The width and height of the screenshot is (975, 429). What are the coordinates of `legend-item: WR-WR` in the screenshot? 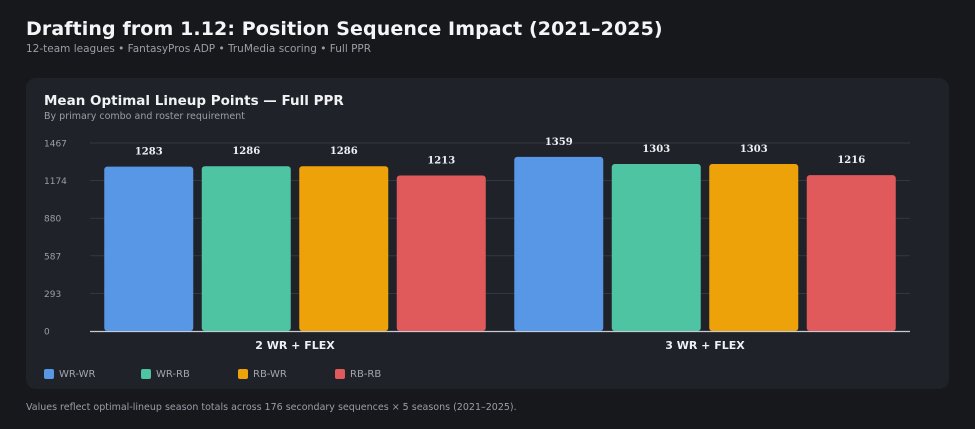 It's located at (92, 374).